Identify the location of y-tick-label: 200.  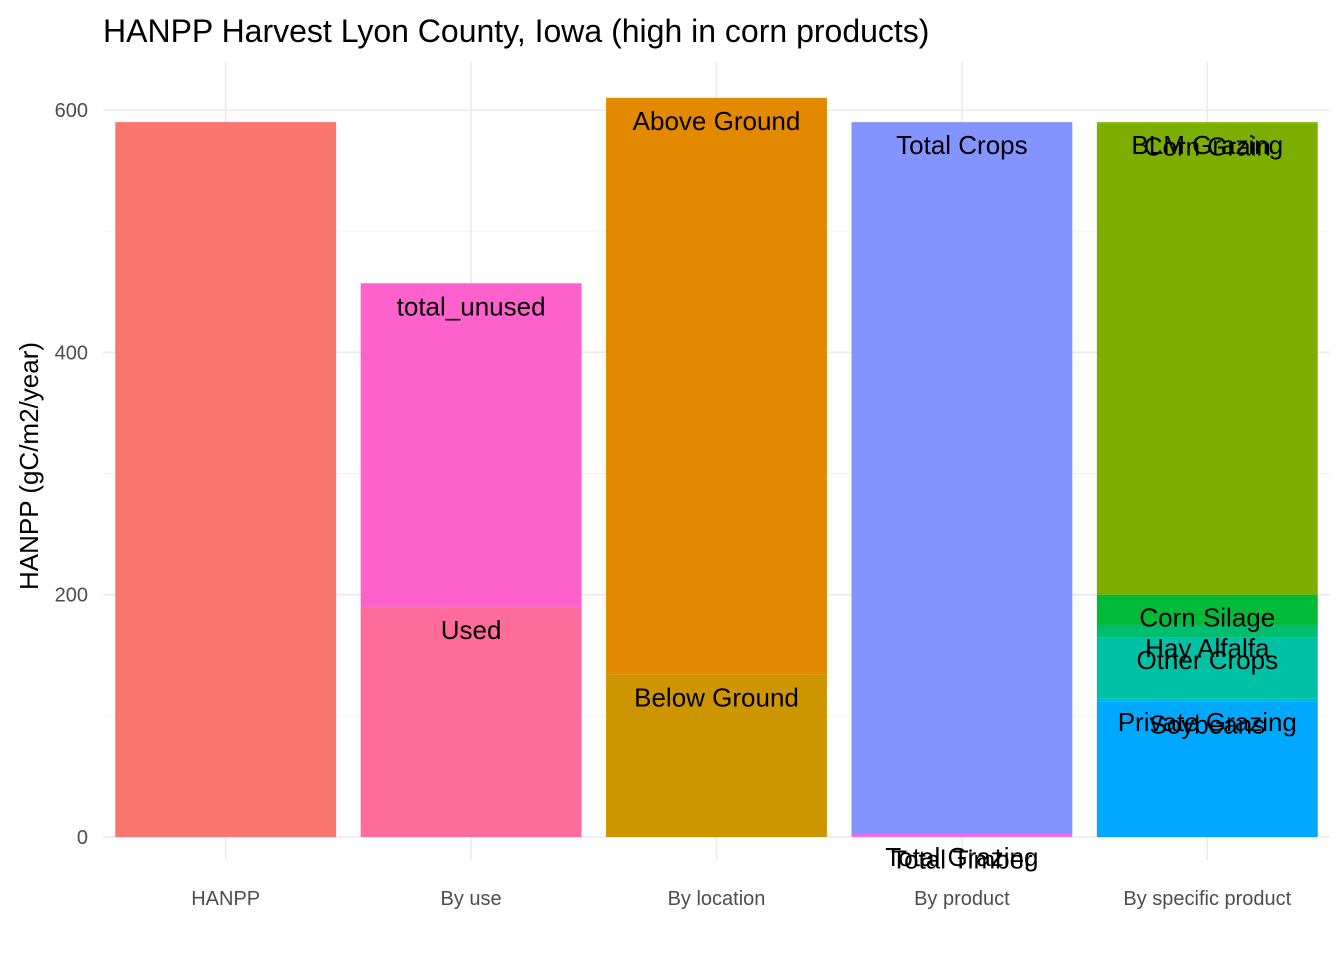
(71, 596).